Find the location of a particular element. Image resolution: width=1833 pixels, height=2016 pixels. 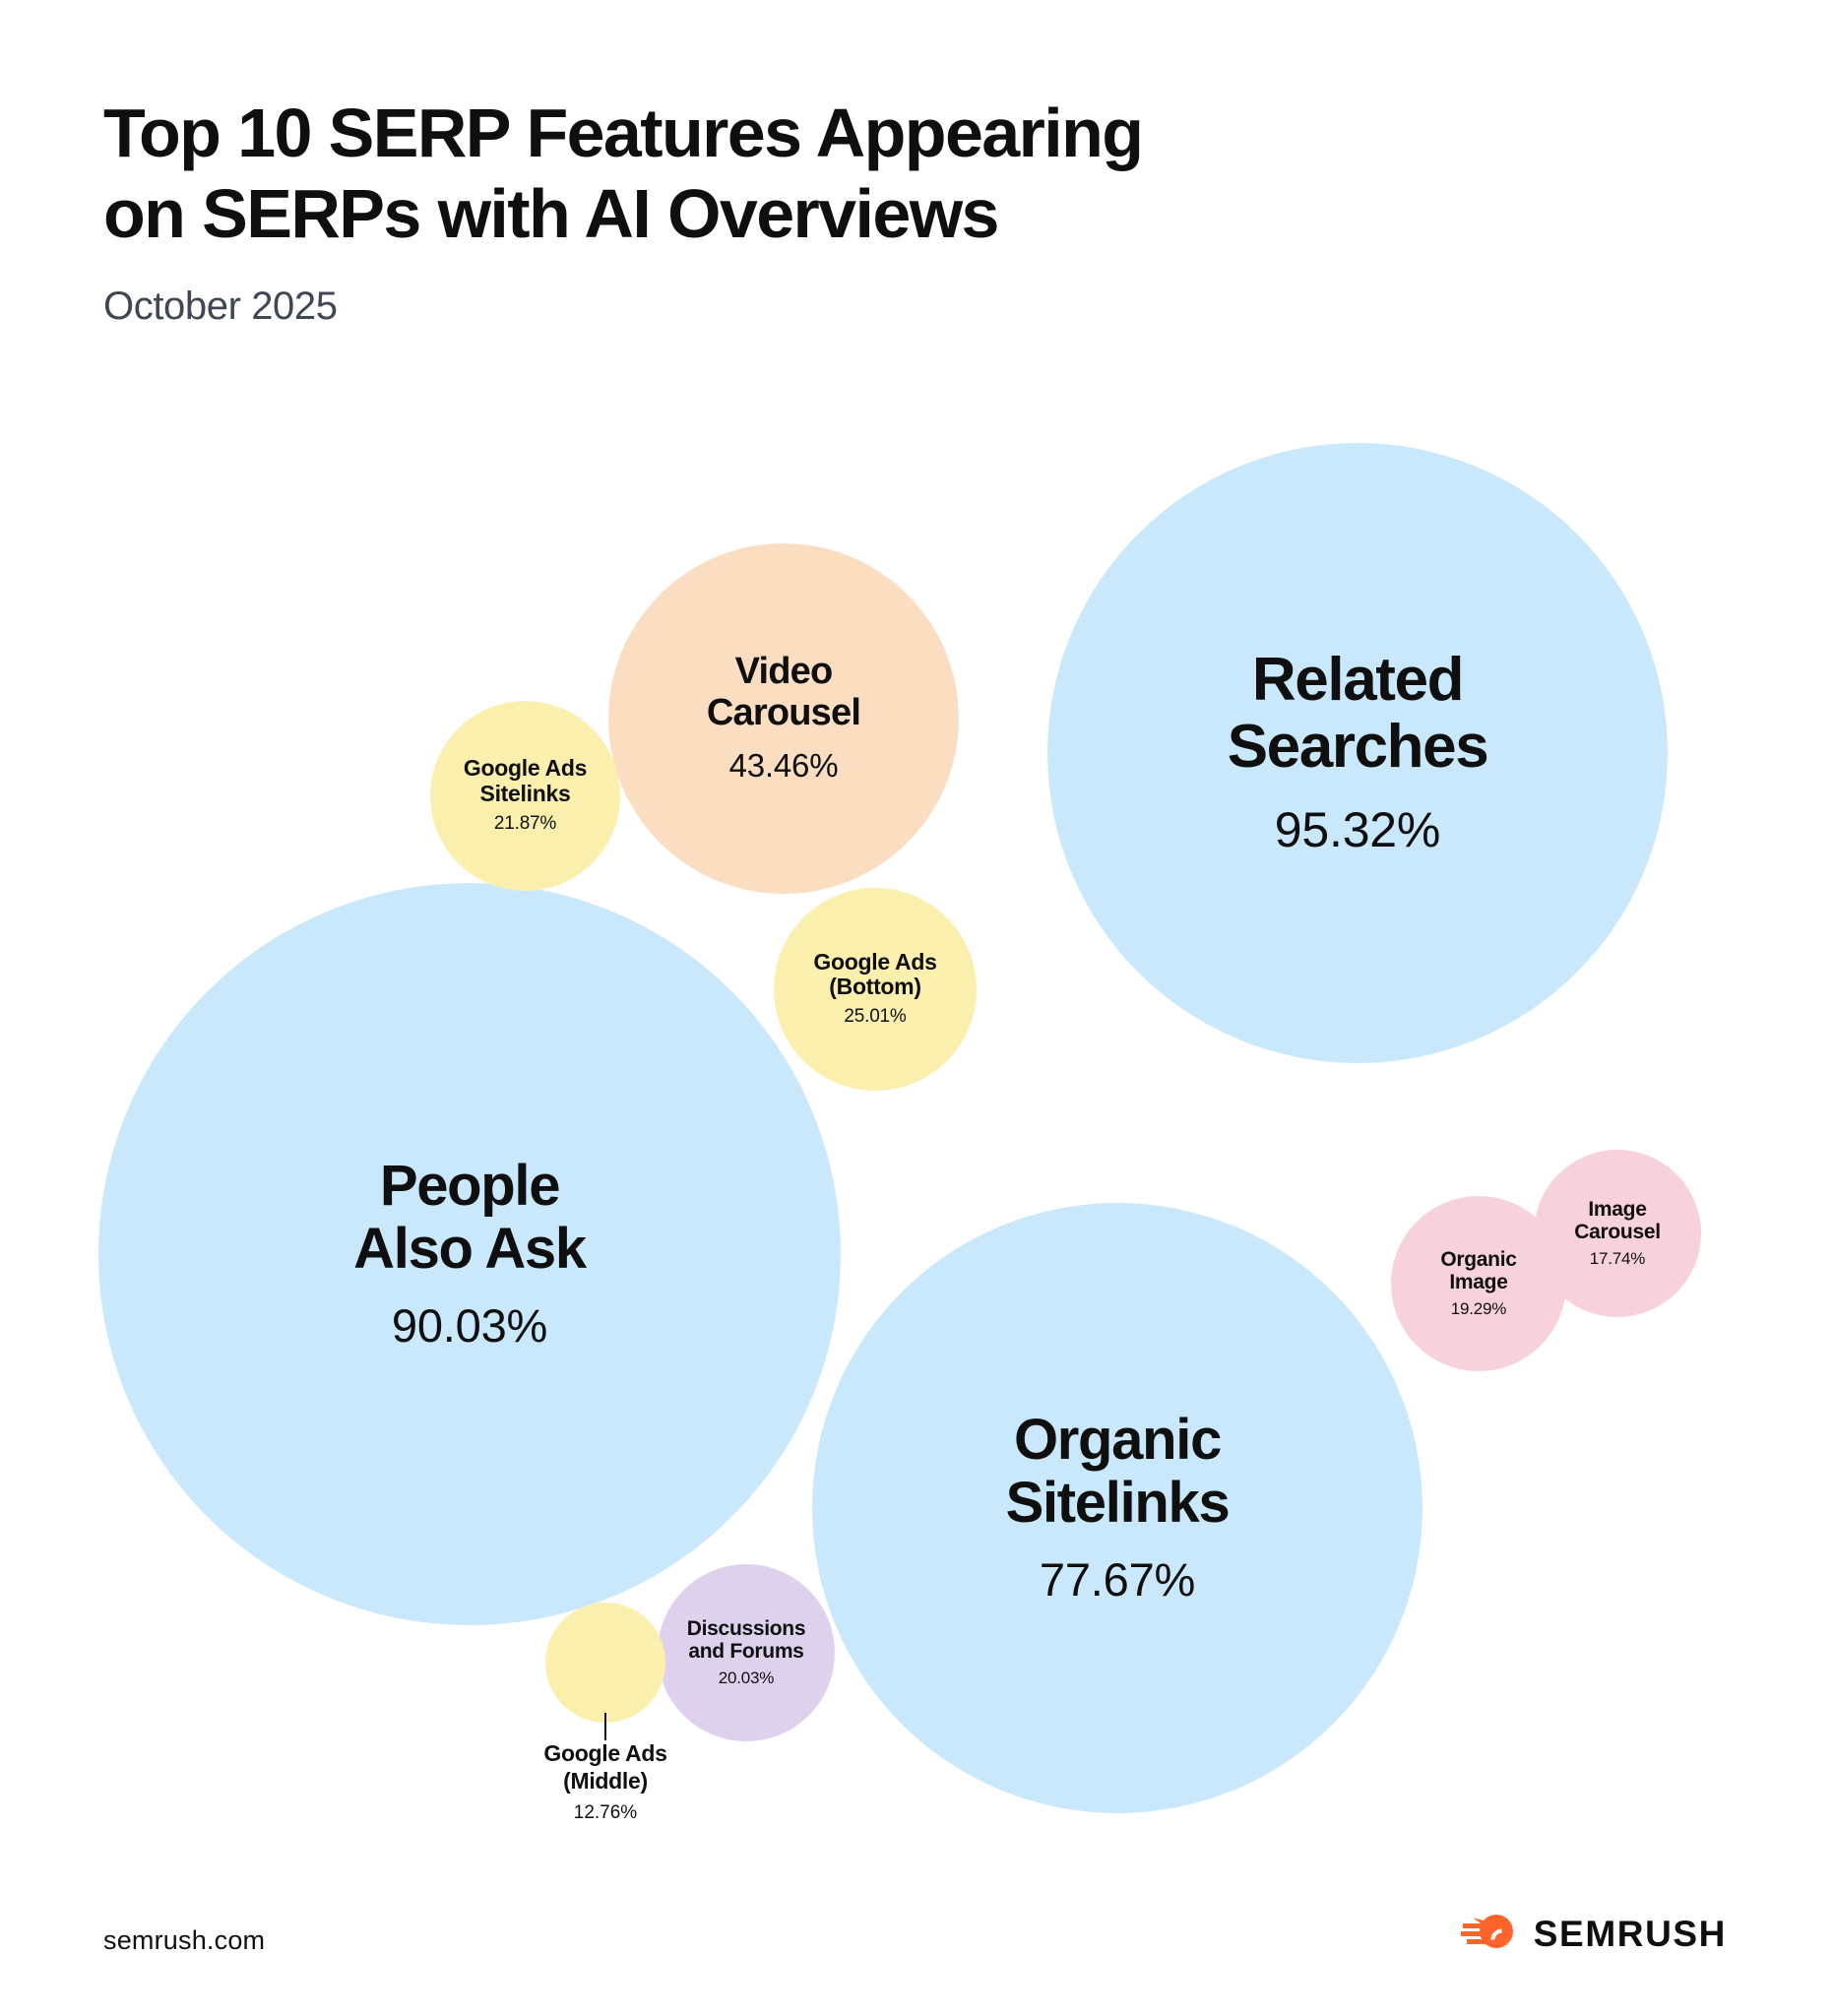

bubble-label-people-also-ask: People Also Ask is located at coordinates (470, 1217).